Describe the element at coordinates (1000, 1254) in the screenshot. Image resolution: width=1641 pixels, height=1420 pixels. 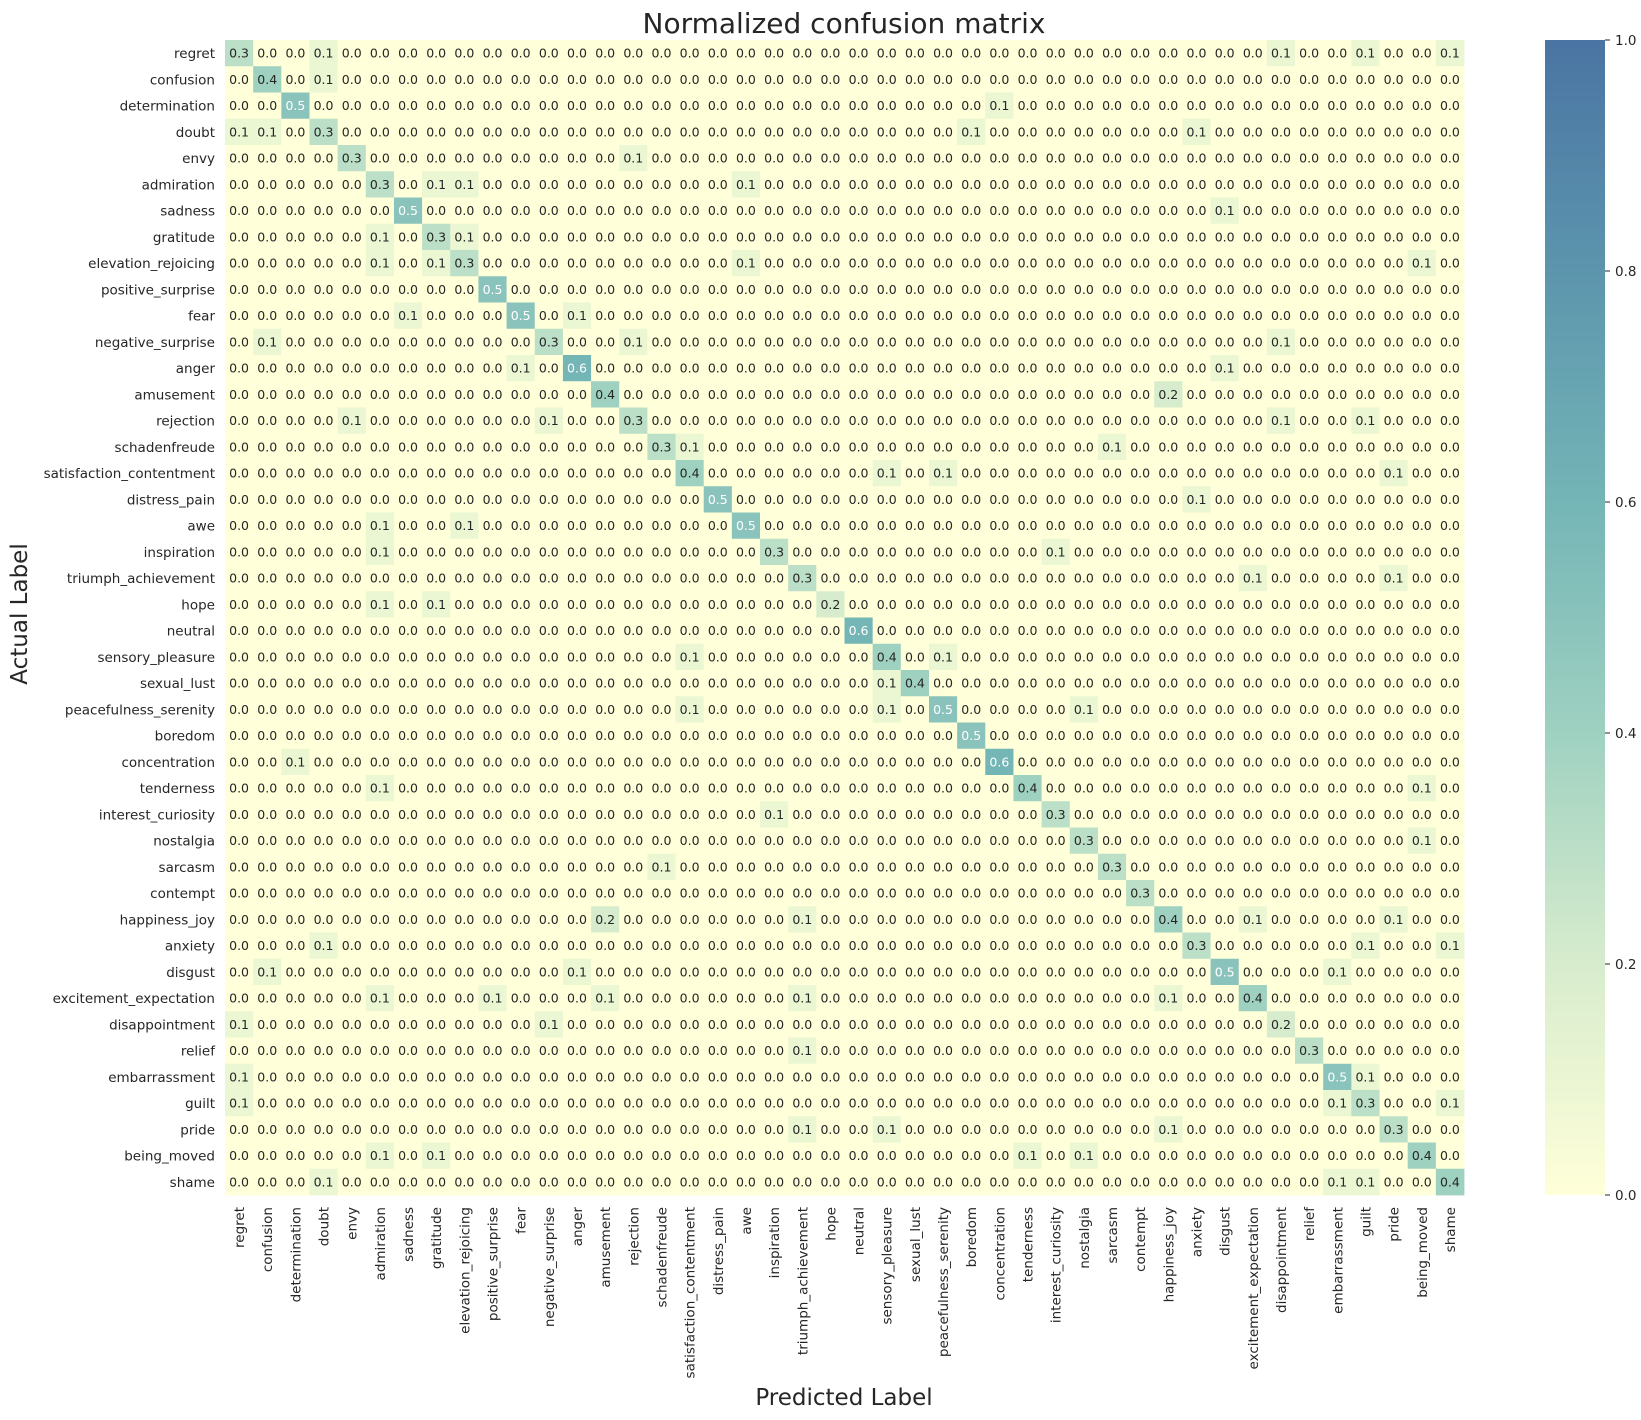
I see `x-tick-label: concentration` at that location.